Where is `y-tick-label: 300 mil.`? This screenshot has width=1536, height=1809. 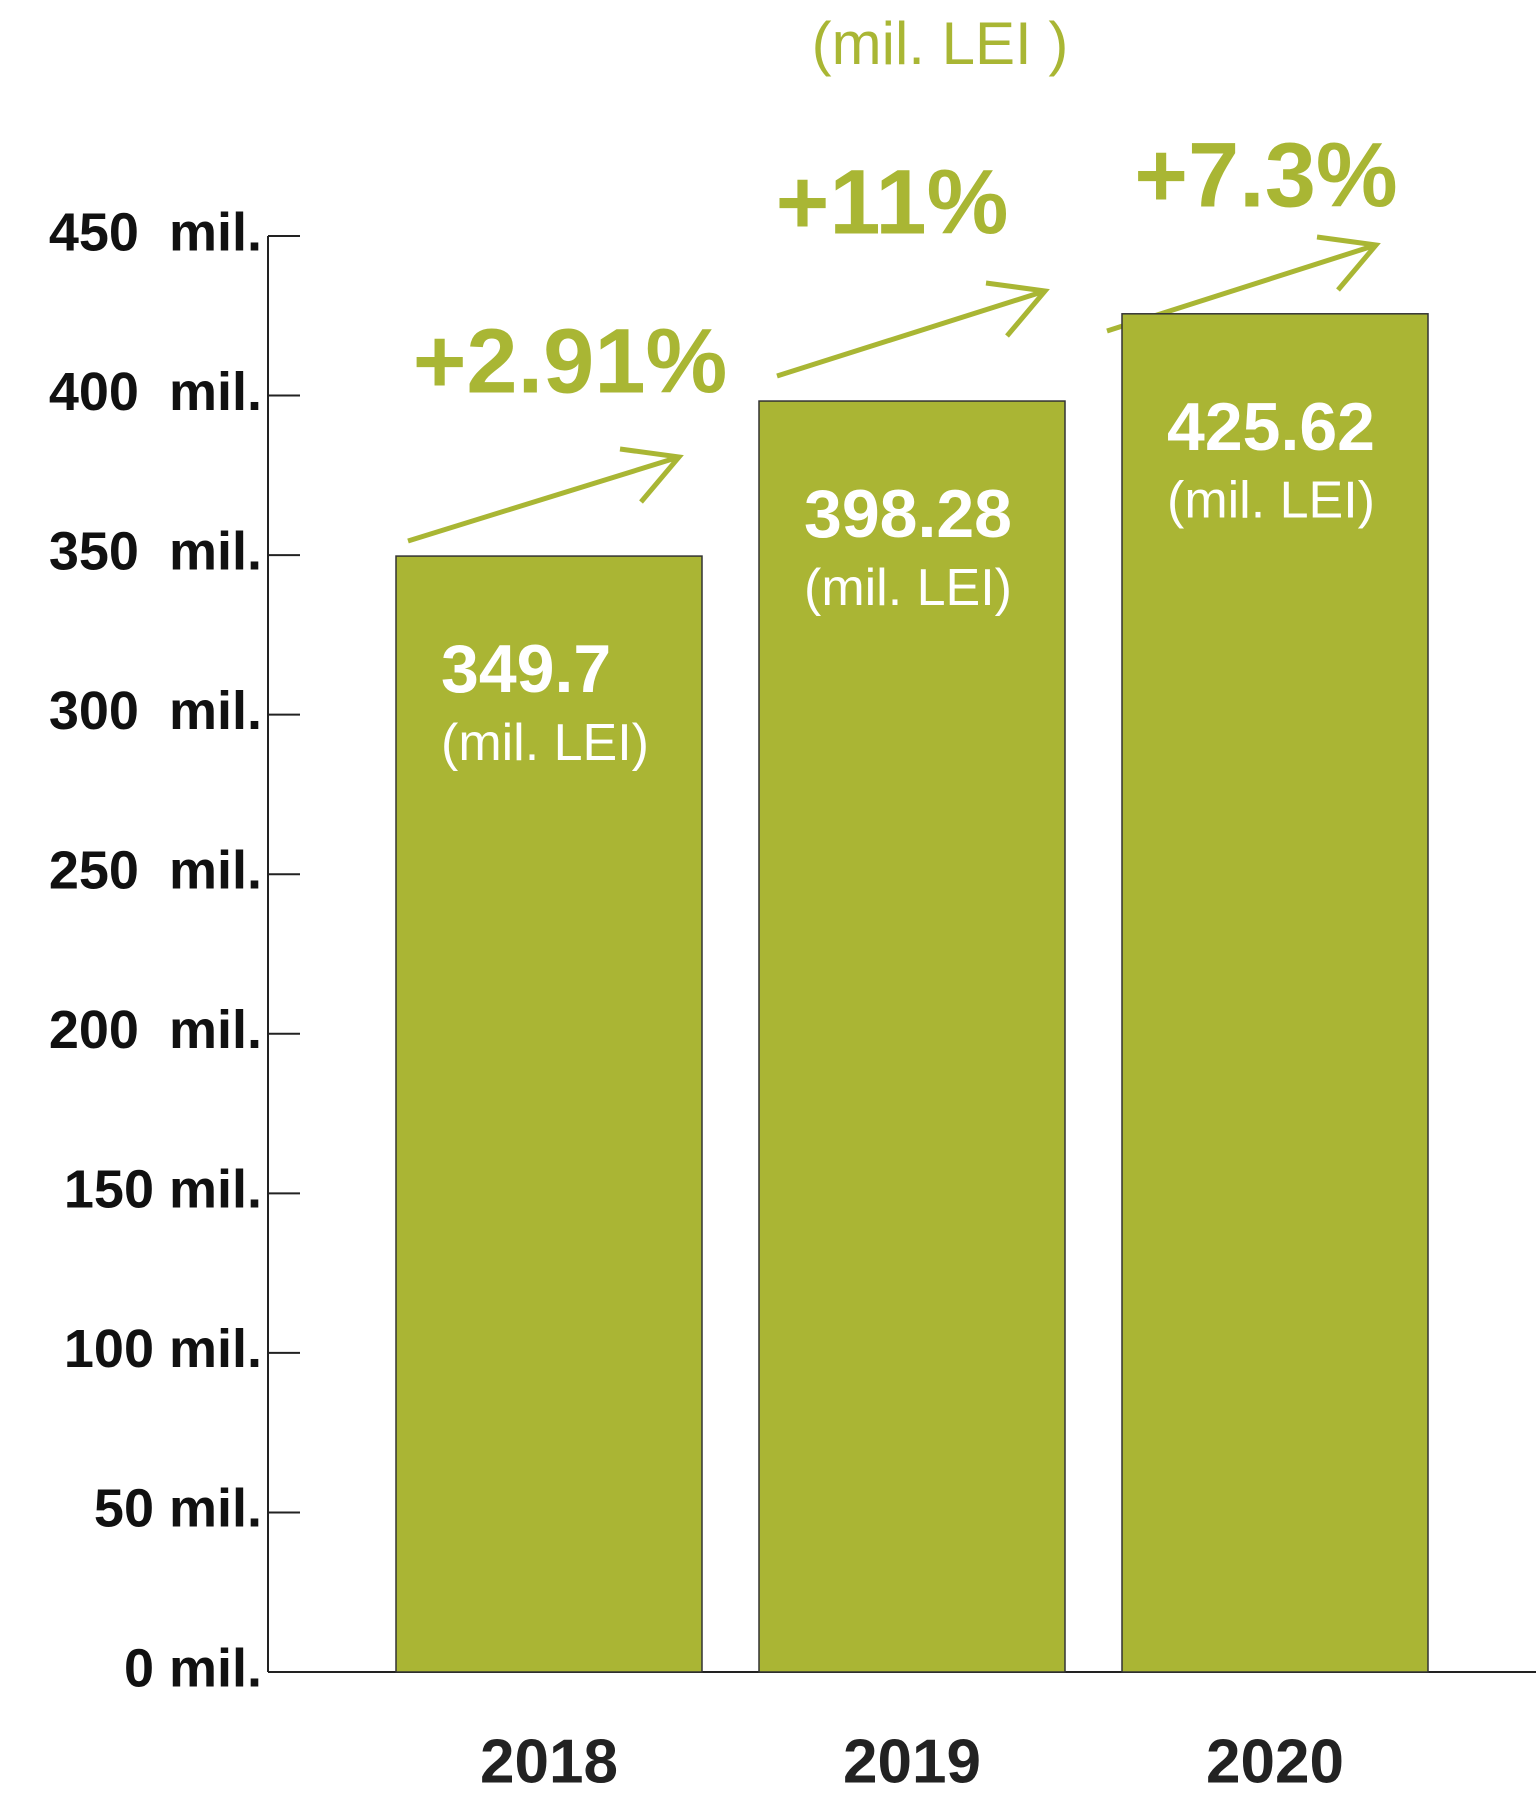 y-tick-label: 300 mil. is located at coordinates (155, 711).